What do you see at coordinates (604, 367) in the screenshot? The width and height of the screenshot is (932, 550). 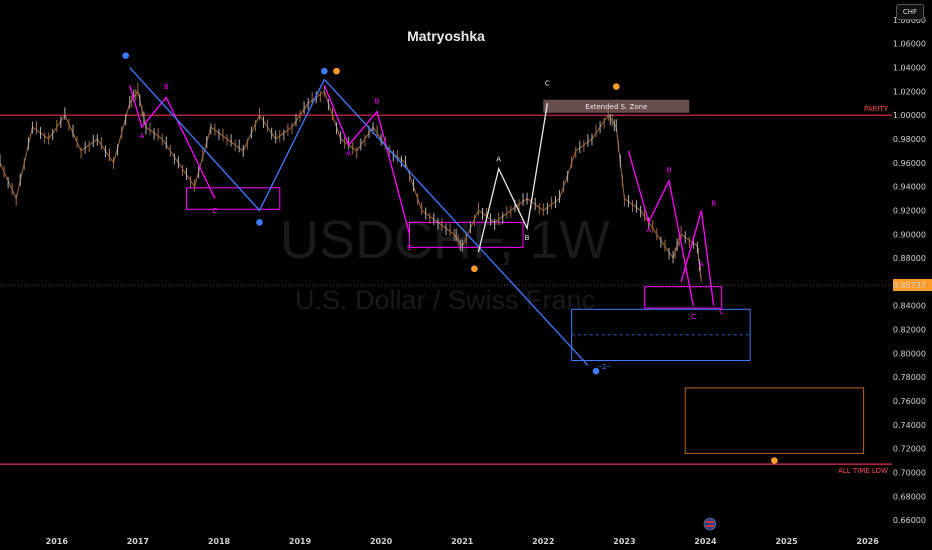 I see `point-label: --2--` at bounding box center [604, 367].